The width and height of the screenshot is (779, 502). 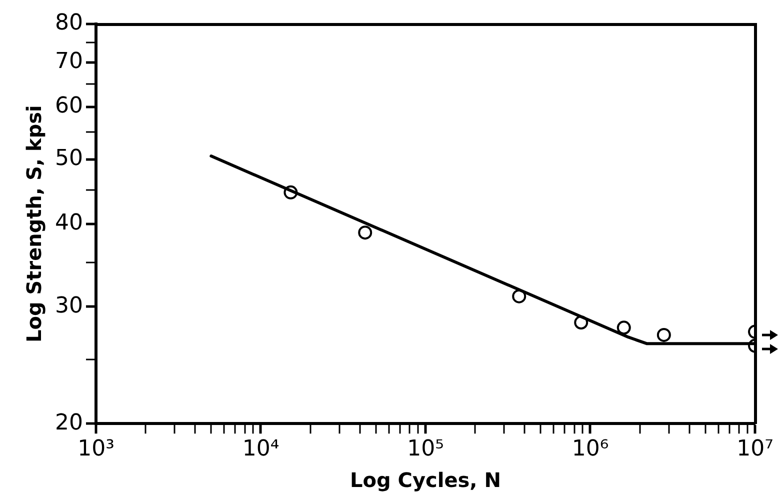 What do you see at coordinates (68, 223) in the screenshot?
I see `y-tick-label: 40` at bounding box center [68, 223].